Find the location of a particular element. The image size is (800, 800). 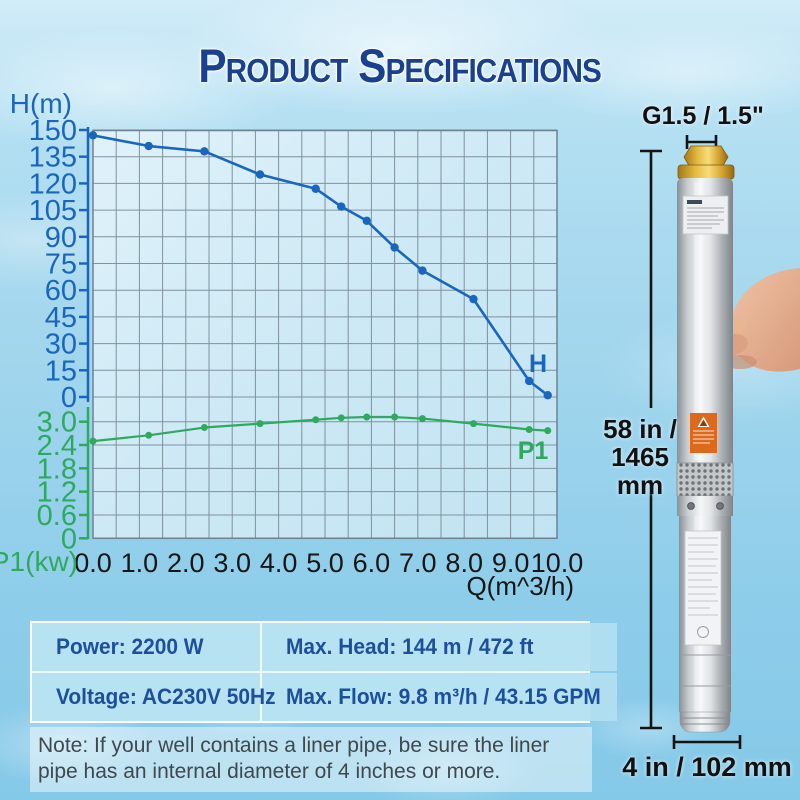

x-axis-title: Q(m^3/h) is located at coordinates (520, 586).